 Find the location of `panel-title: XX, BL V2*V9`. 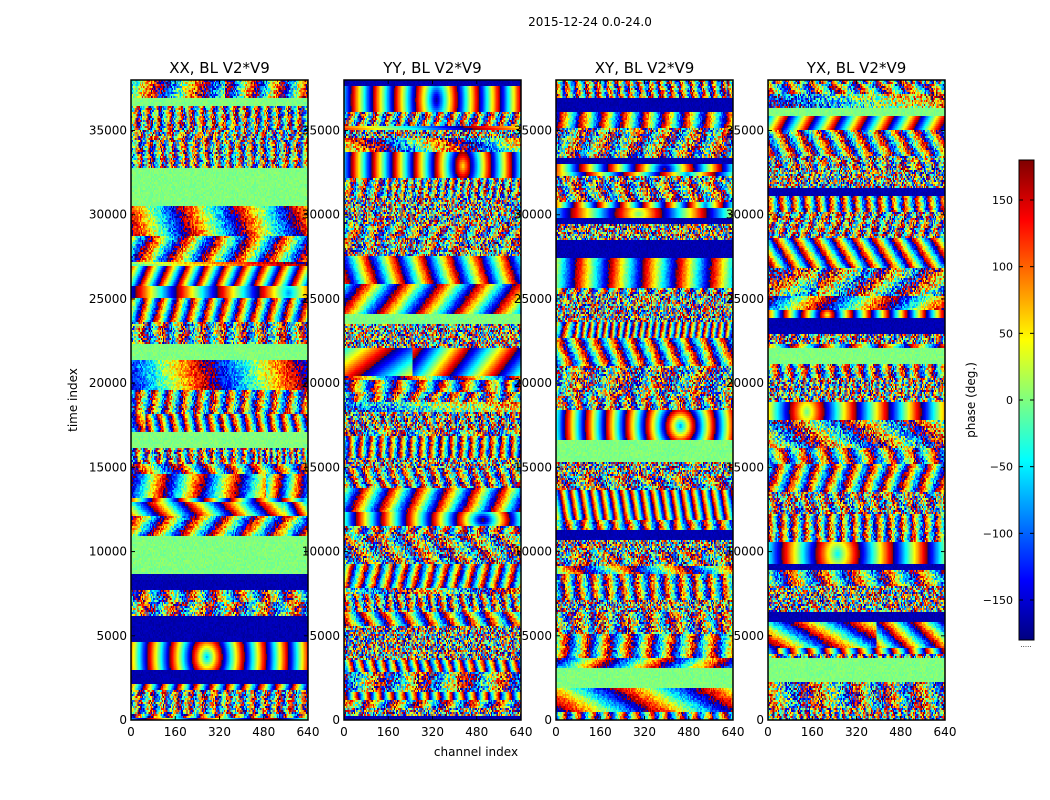

panel-title: XX, BL V2*V9 is located at coordinates (219, 68).